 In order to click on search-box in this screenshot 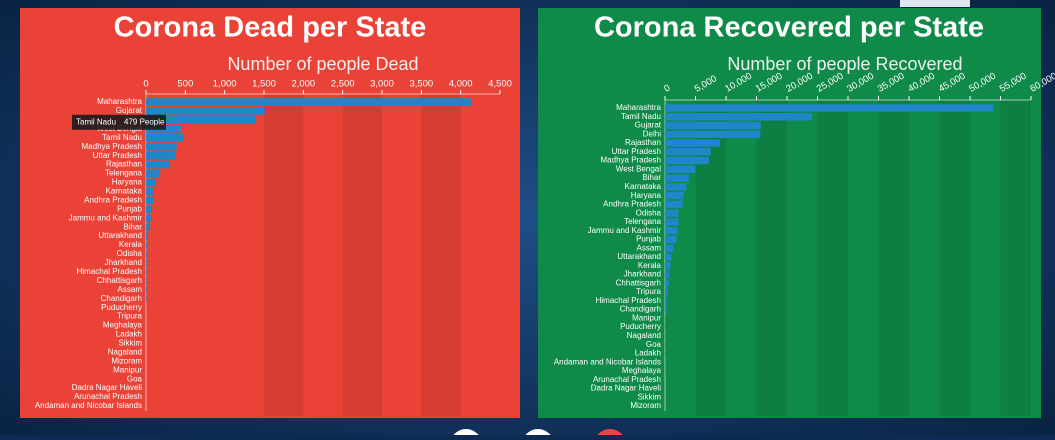, I will do `click(935, 3)`.